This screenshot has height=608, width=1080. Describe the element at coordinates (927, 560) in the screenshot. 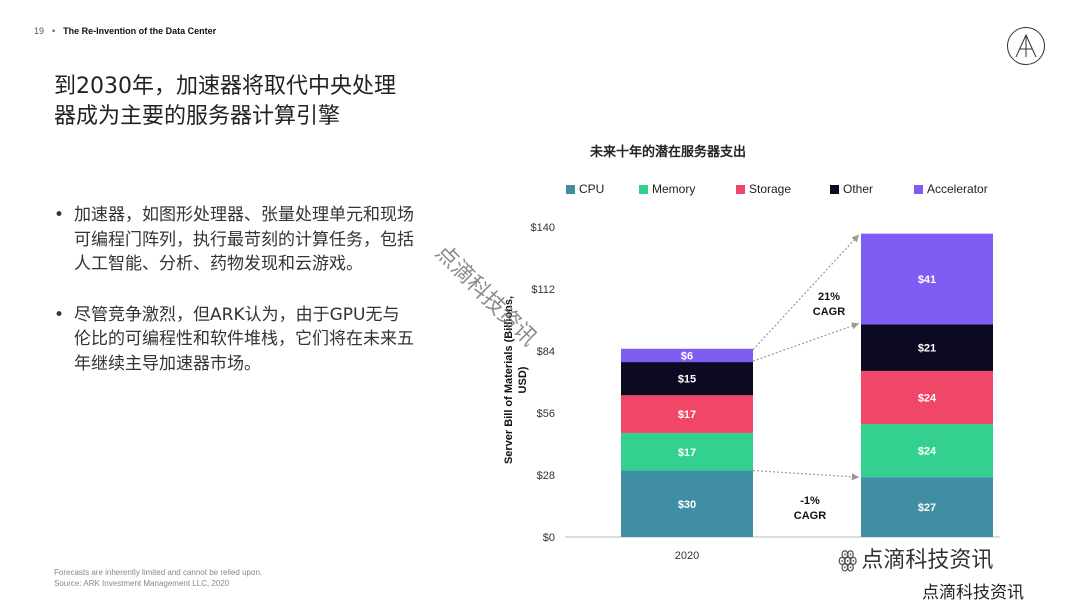

I see `wechat-label: 点滴科技资讯` at that location.